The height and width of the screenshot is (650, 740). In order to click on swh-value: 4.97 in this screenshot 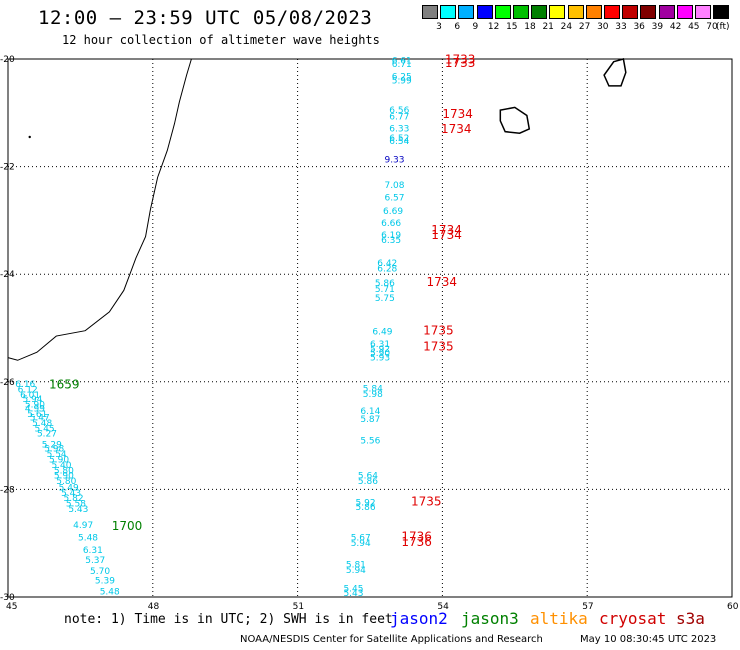, I will do `click(83, 526)`.